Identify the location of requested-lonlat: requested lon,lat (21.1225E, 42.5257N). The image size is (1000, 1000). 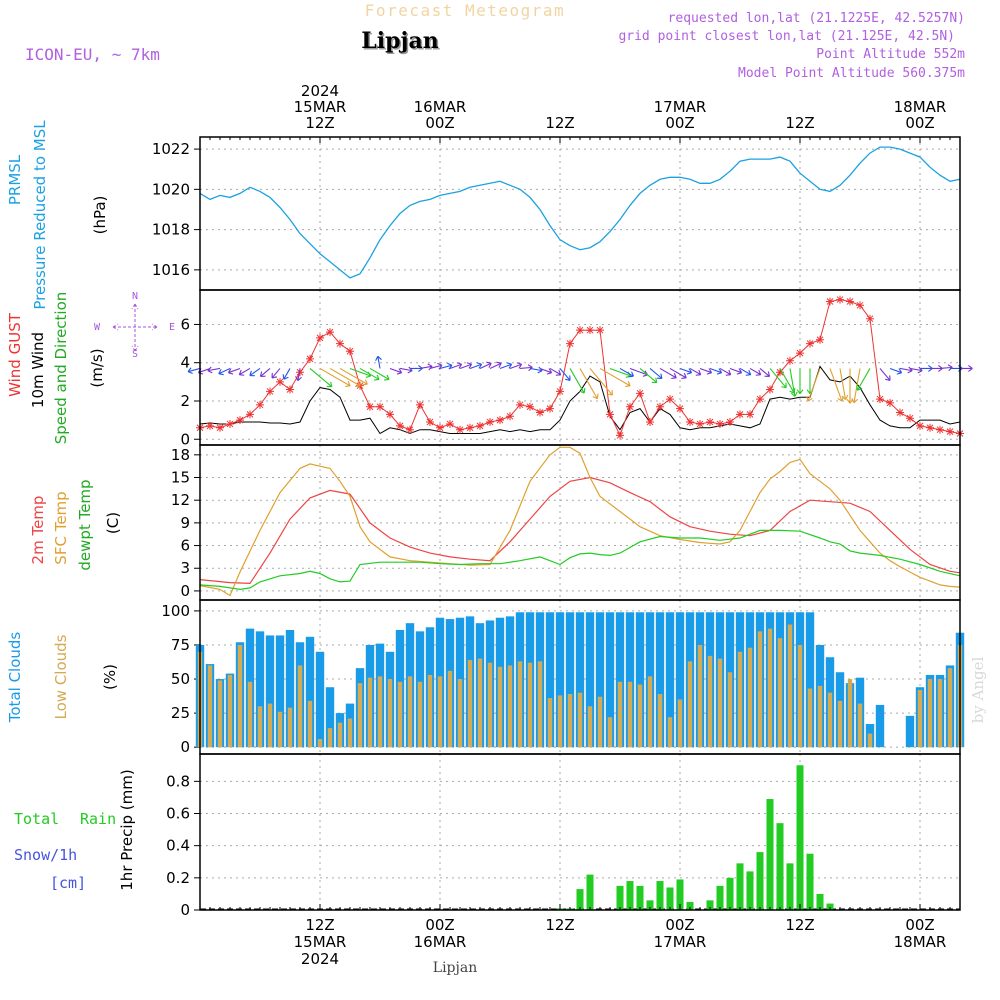
(816, 18).